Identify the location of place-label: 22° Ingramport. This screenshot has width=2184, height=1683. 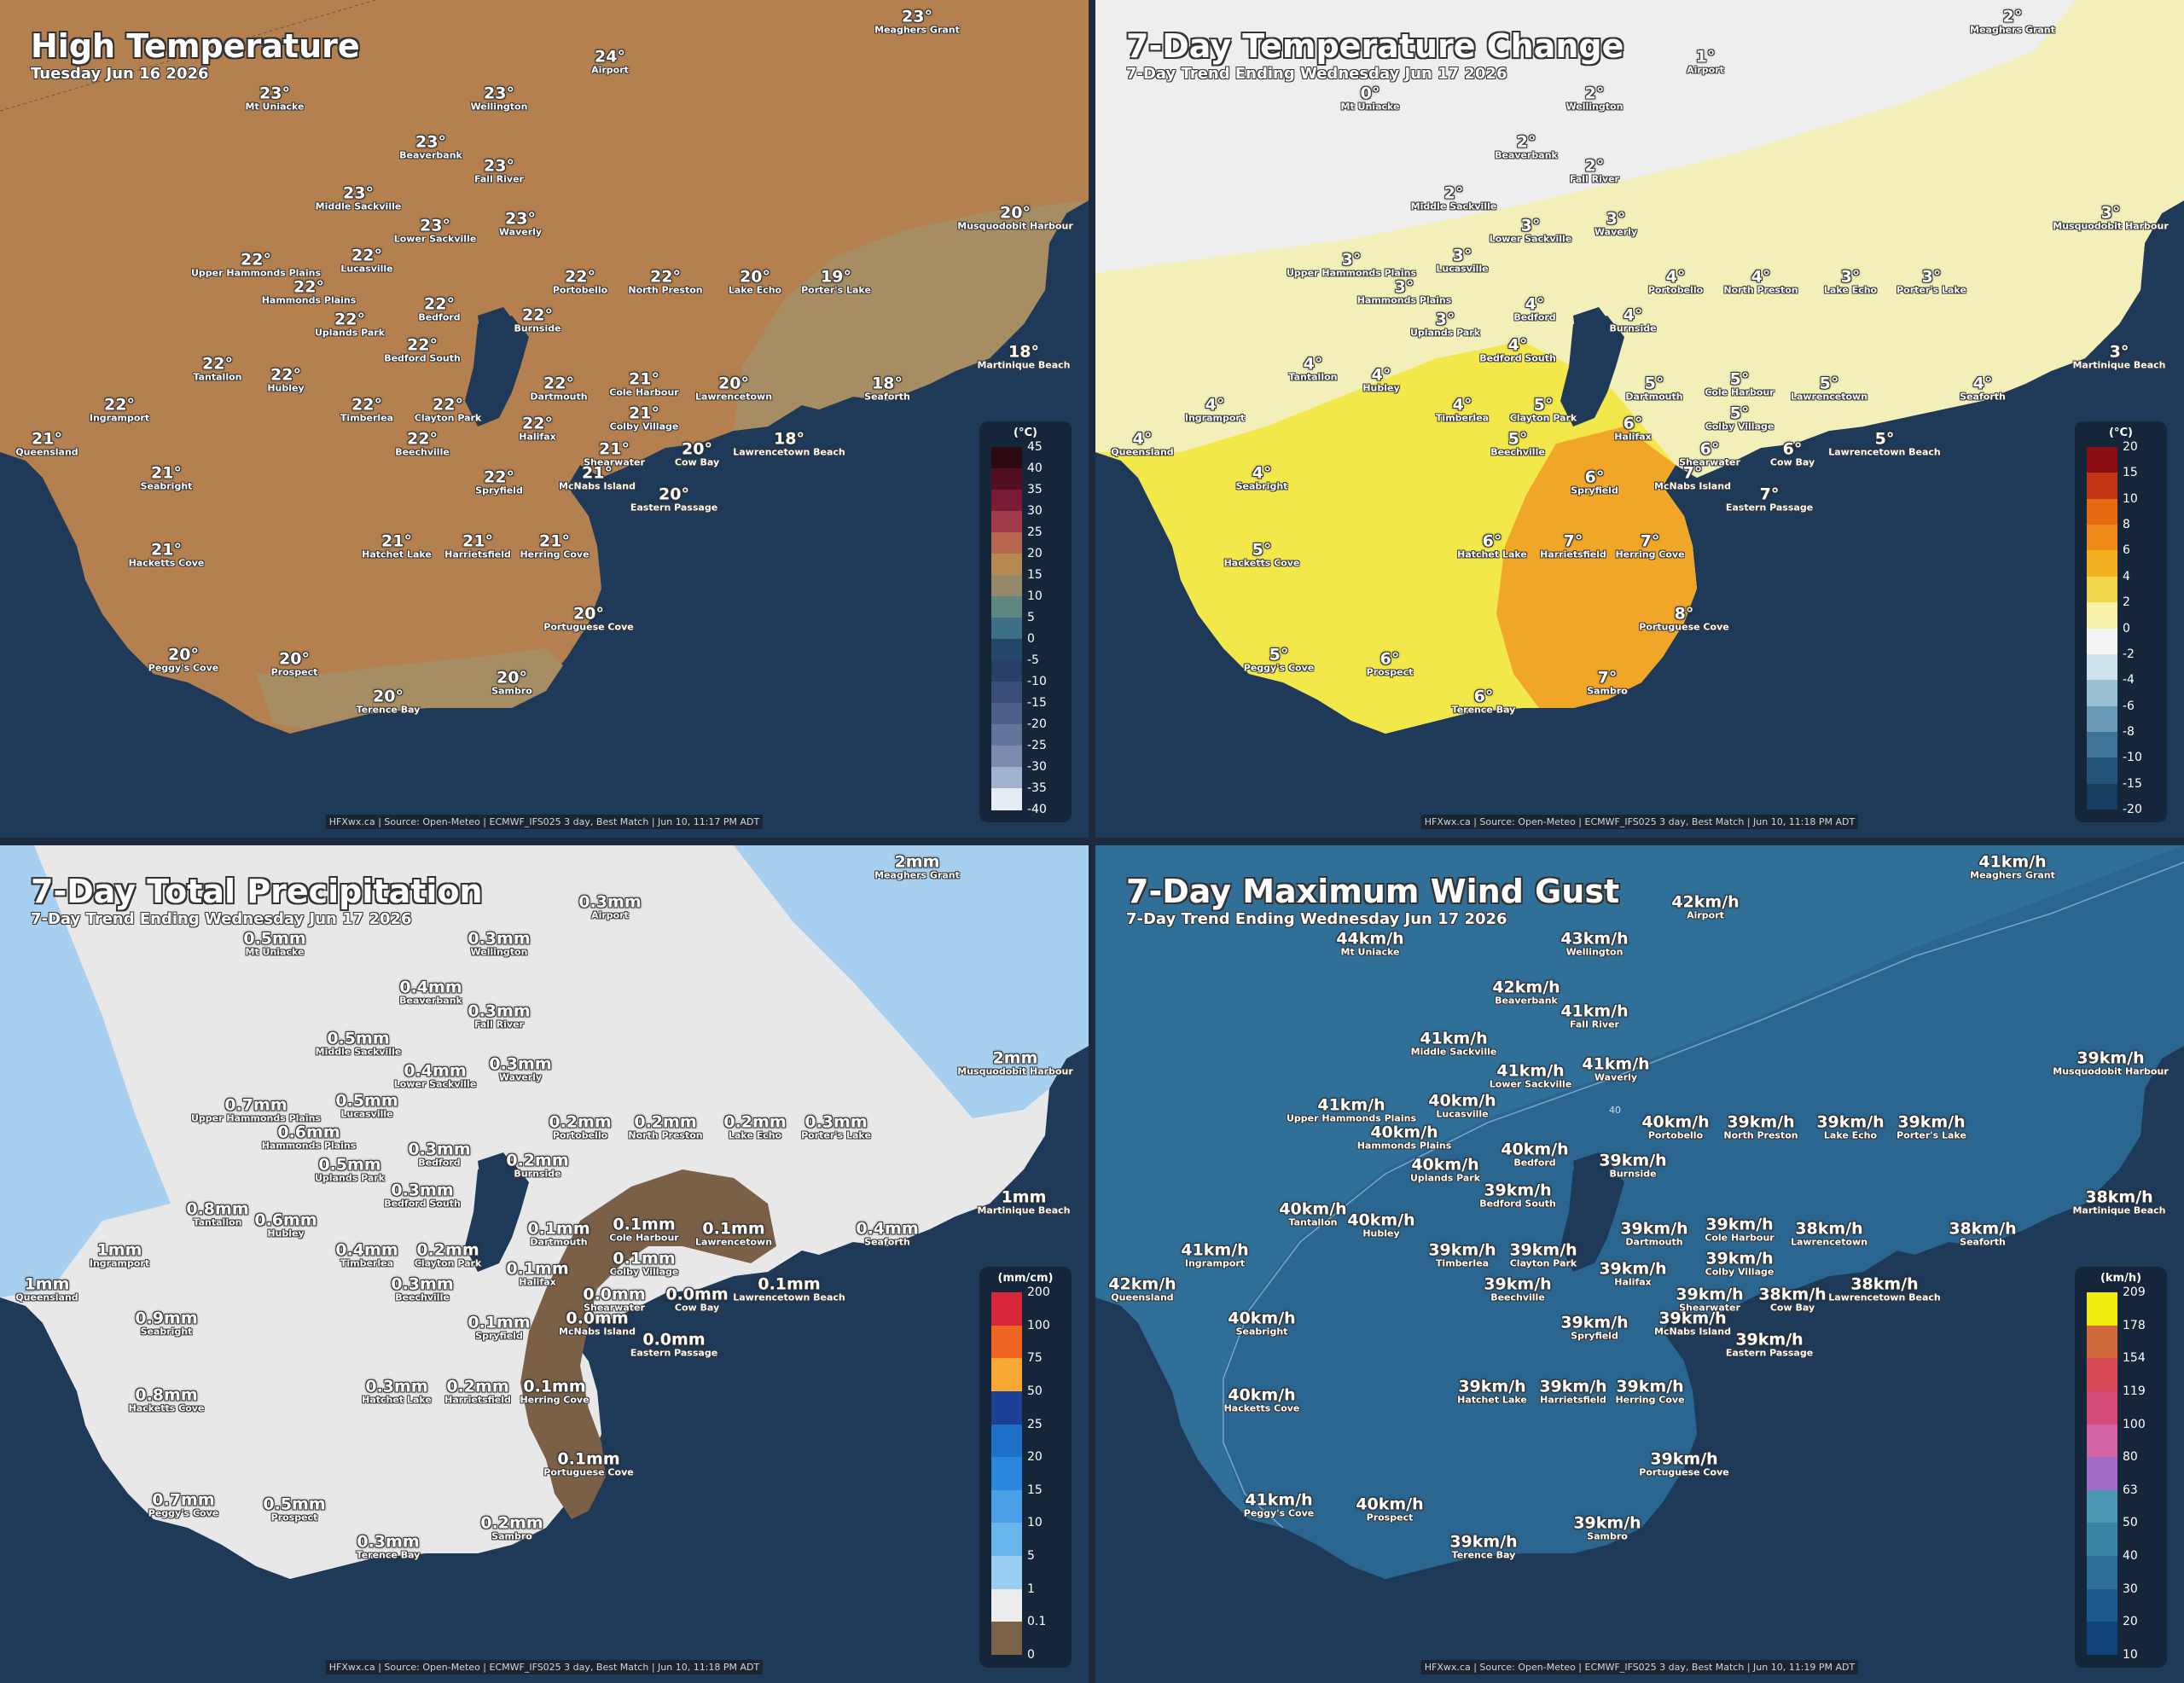
(120, 410).